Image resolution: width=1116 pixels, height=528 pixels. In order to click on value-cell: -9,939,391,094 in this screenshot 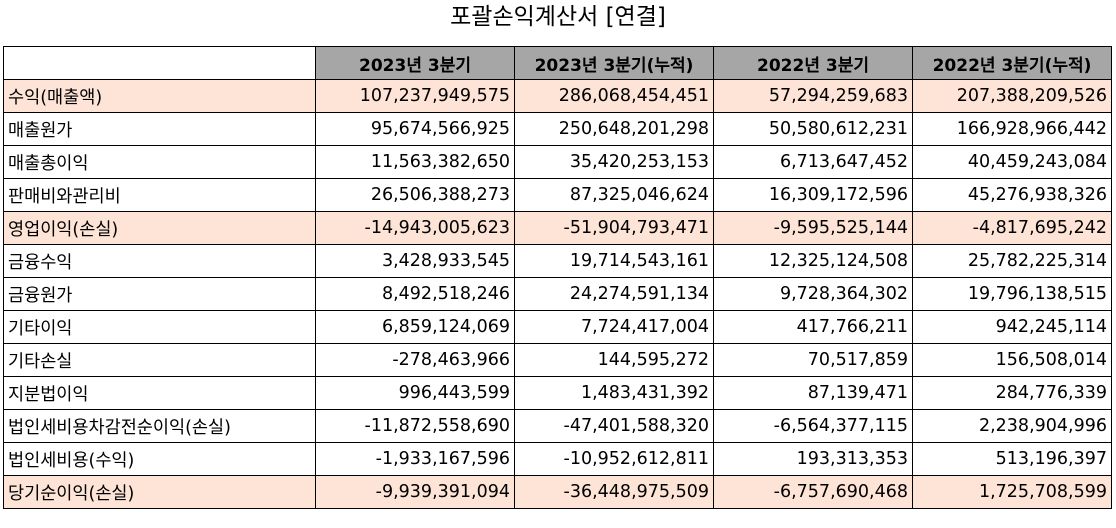, I will do `click(415, 492)`.